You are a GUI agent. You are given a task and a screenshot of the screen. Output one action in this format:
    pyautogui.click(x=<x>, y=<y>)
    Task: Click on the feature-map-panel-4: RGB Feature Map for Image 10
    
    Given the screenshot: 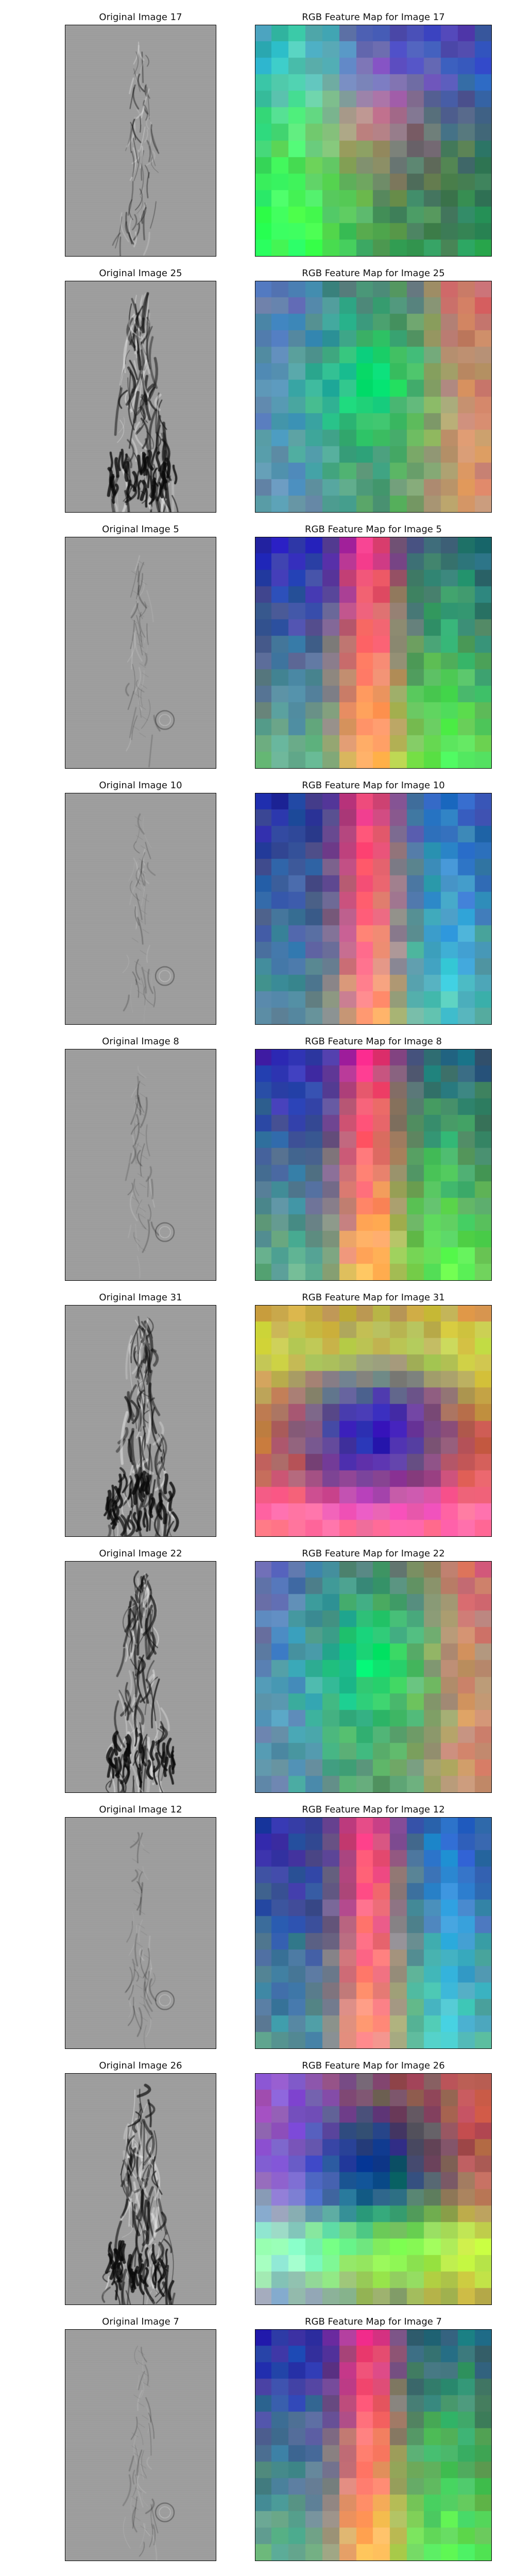 What is the action you would take?
    pyautogui.click(x=374, y=903)
    